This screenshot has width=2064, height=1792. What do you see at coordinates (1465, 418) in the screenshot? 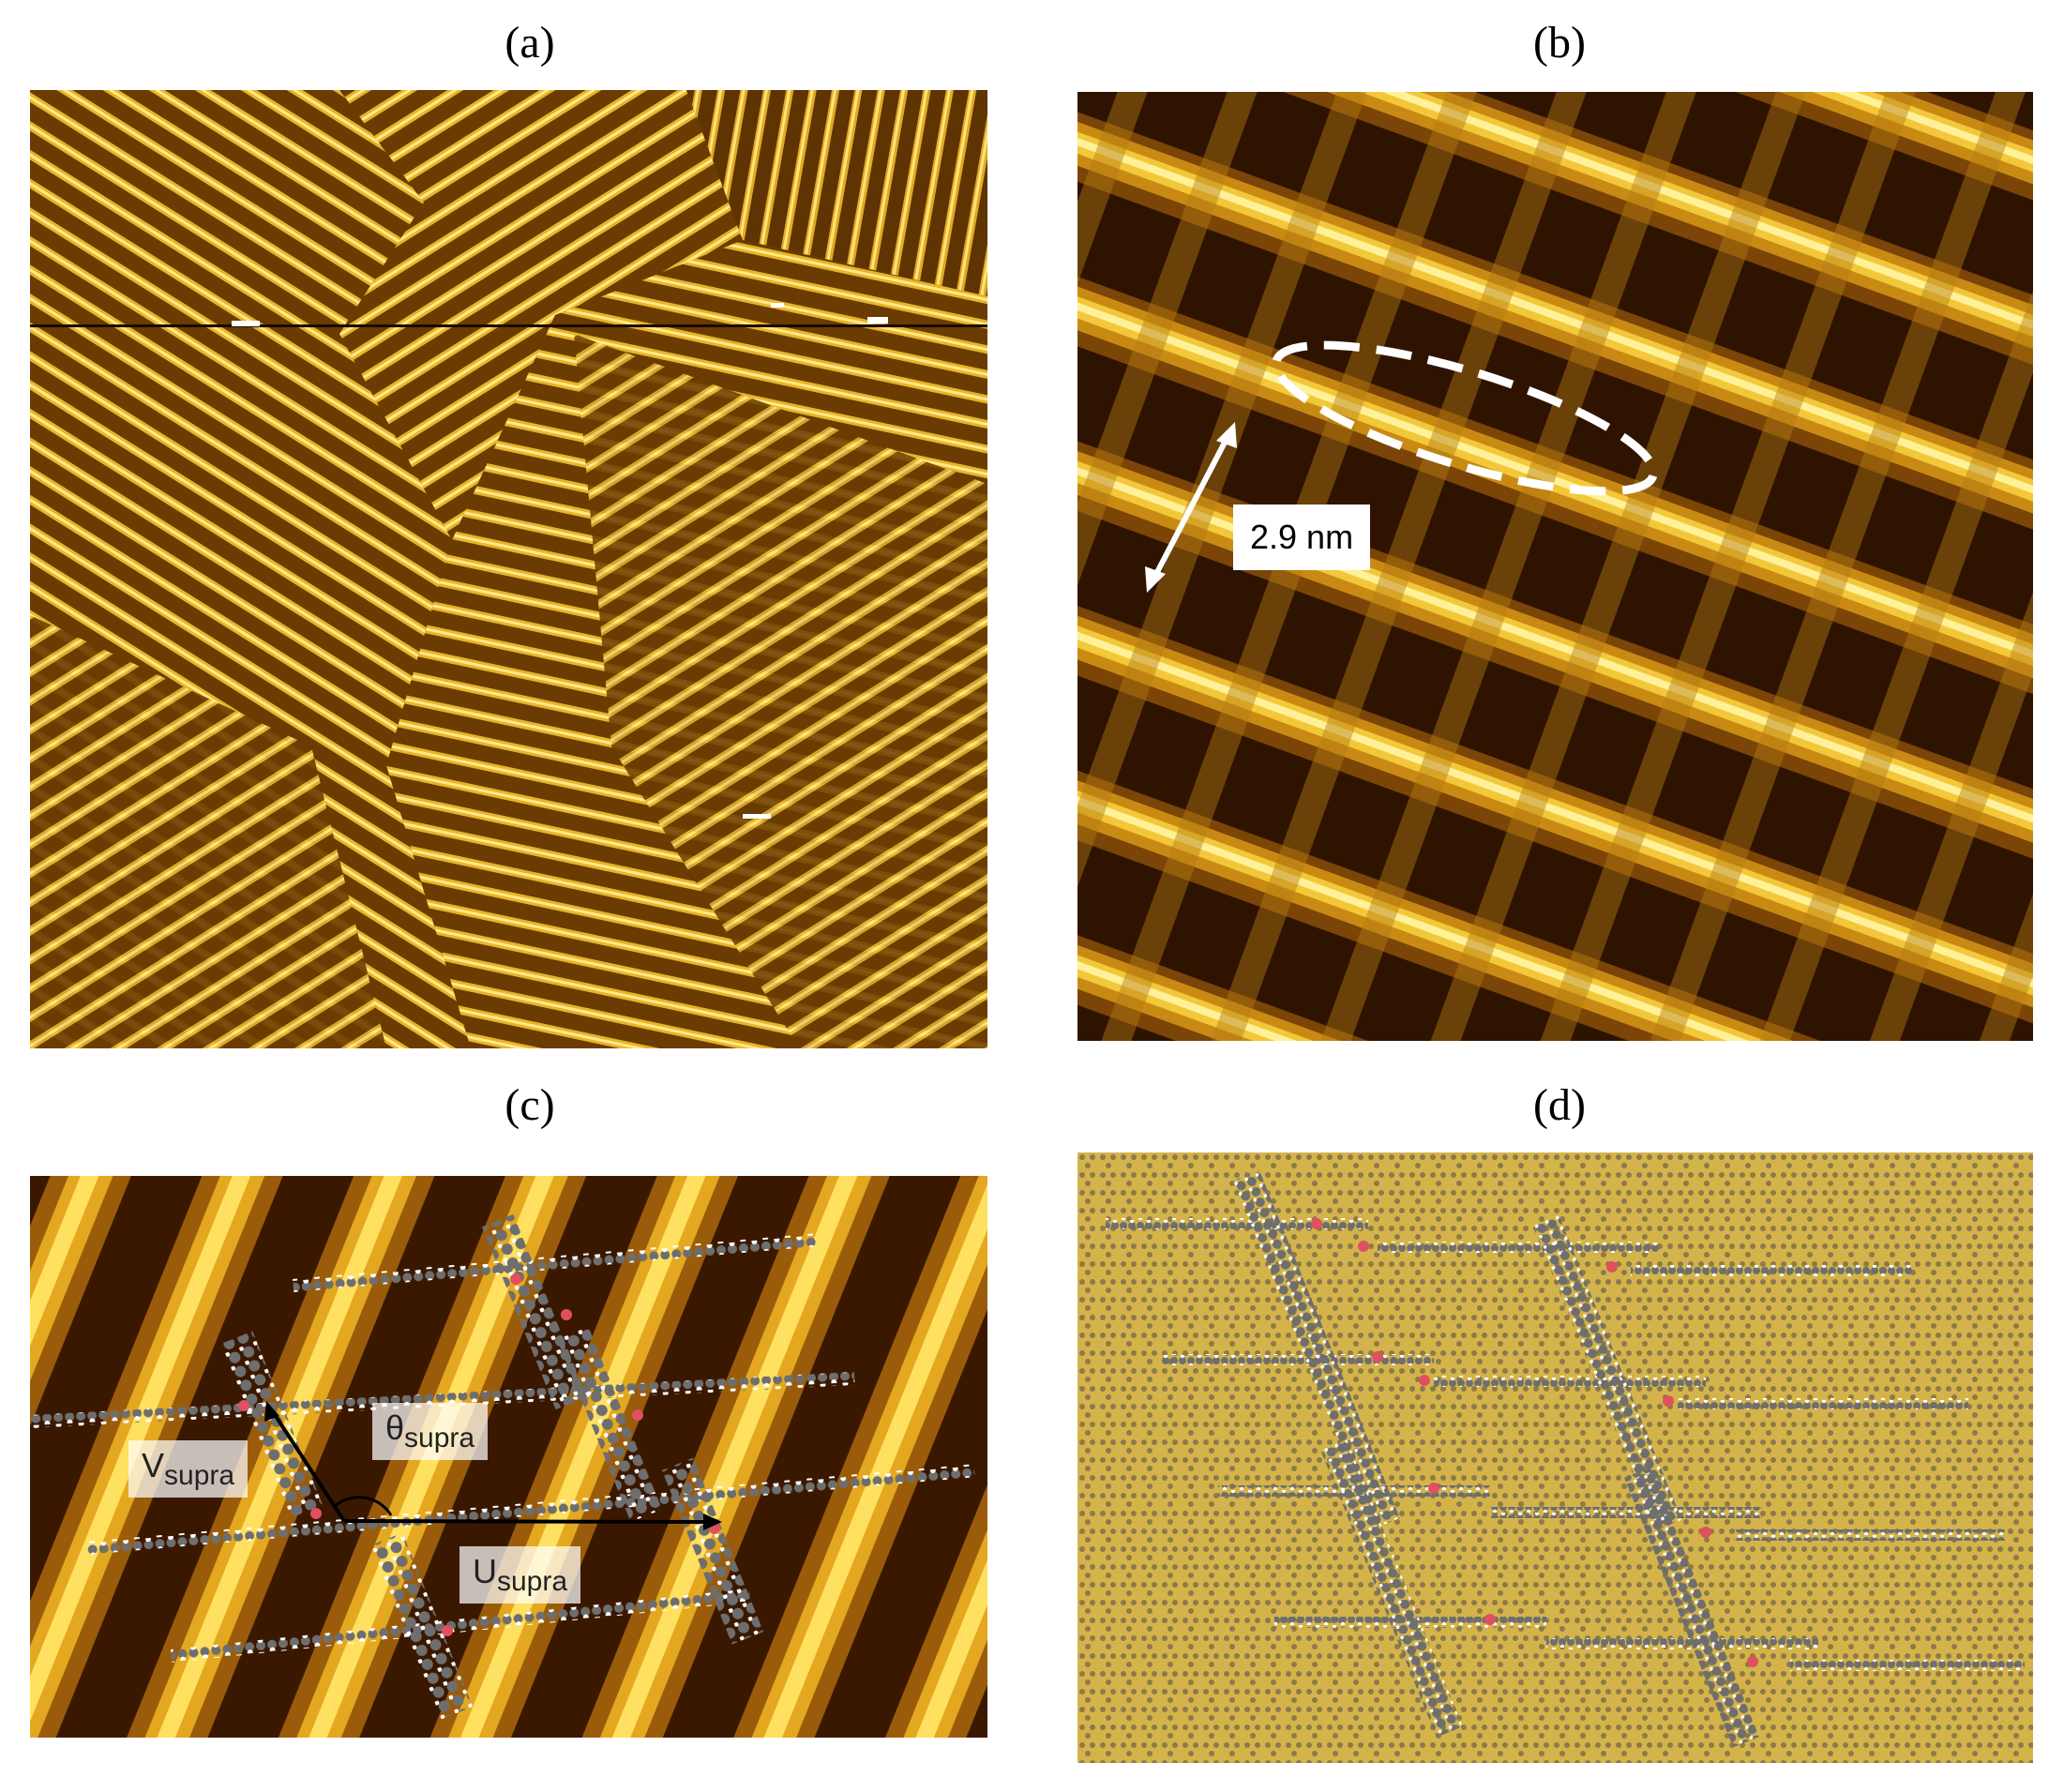
I see `molecule-highlight-ellipse` at bounding box center [1465, 418].